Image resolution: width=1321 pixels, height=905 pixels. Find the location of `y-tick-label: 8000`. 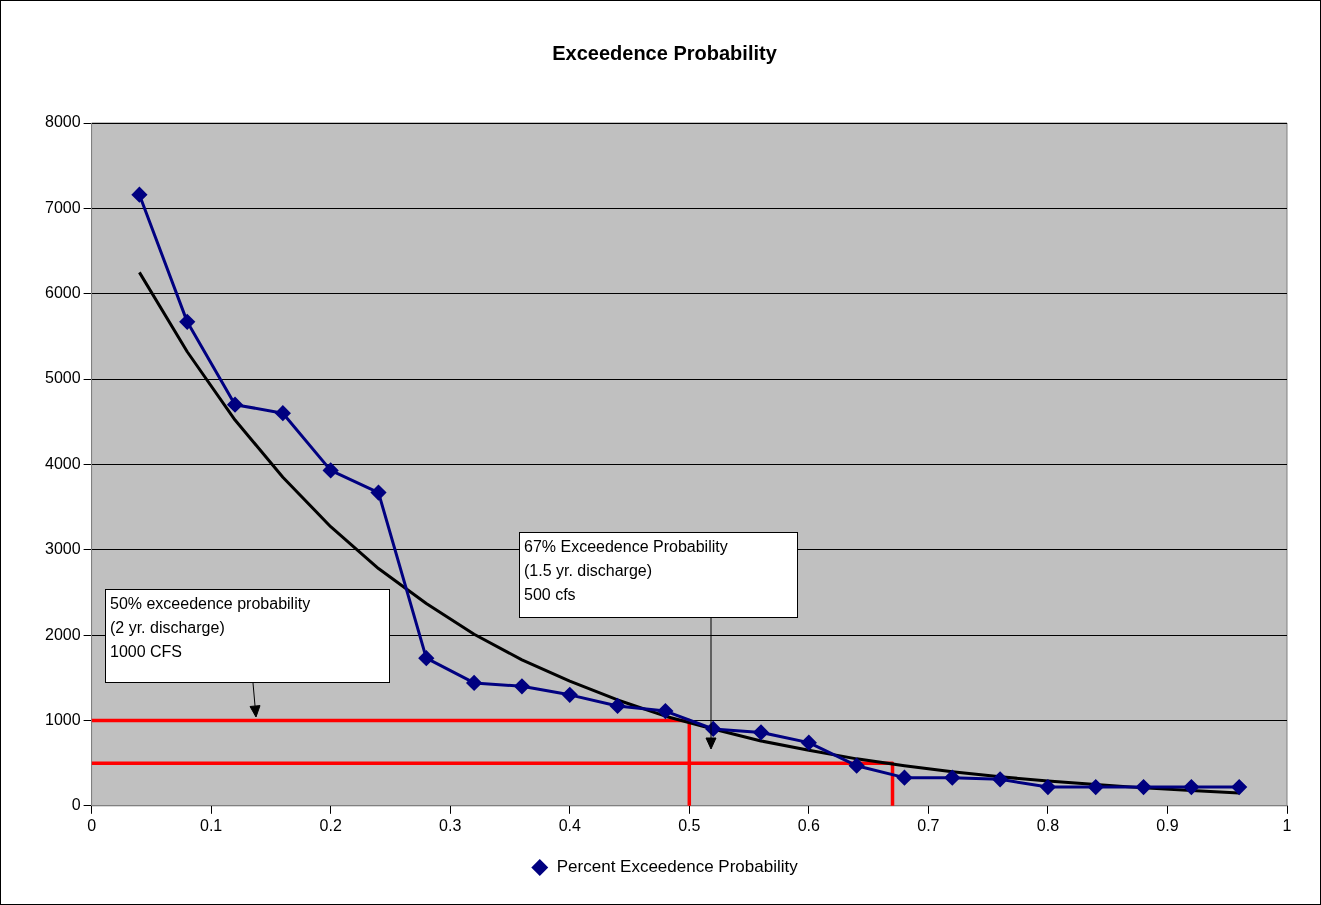

y-tick-label: 8000 is located at coordinates (63, 122).